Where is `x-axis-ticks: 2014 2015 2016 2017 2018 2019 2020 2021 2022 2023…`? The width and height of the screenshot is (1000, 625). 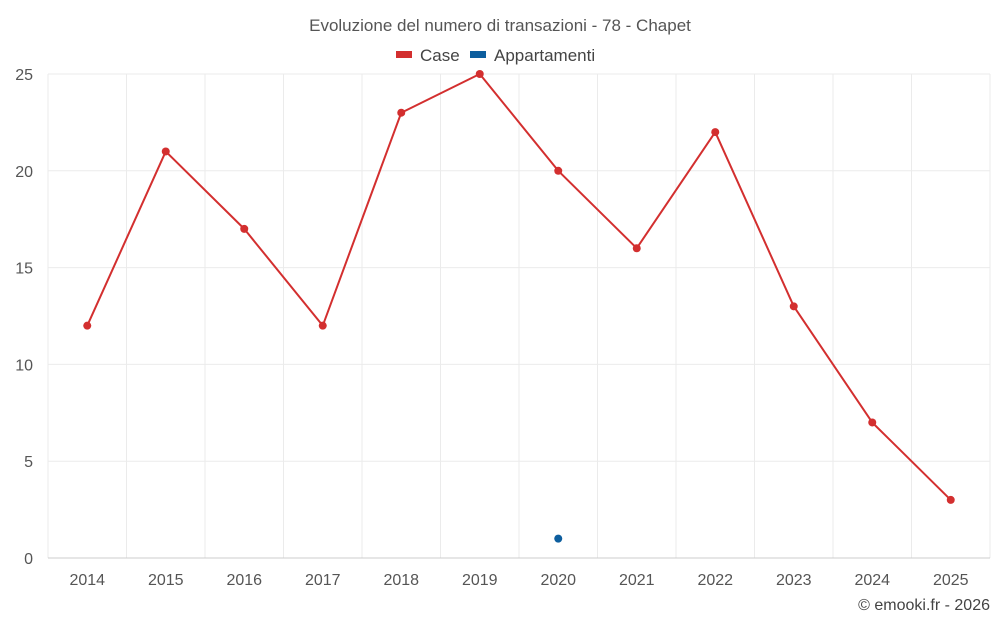 x-axis-ticks: 2014 2015 2016 2017 2018 2019 2020 2021 2022 2023… is located at coordinates (518, 580).